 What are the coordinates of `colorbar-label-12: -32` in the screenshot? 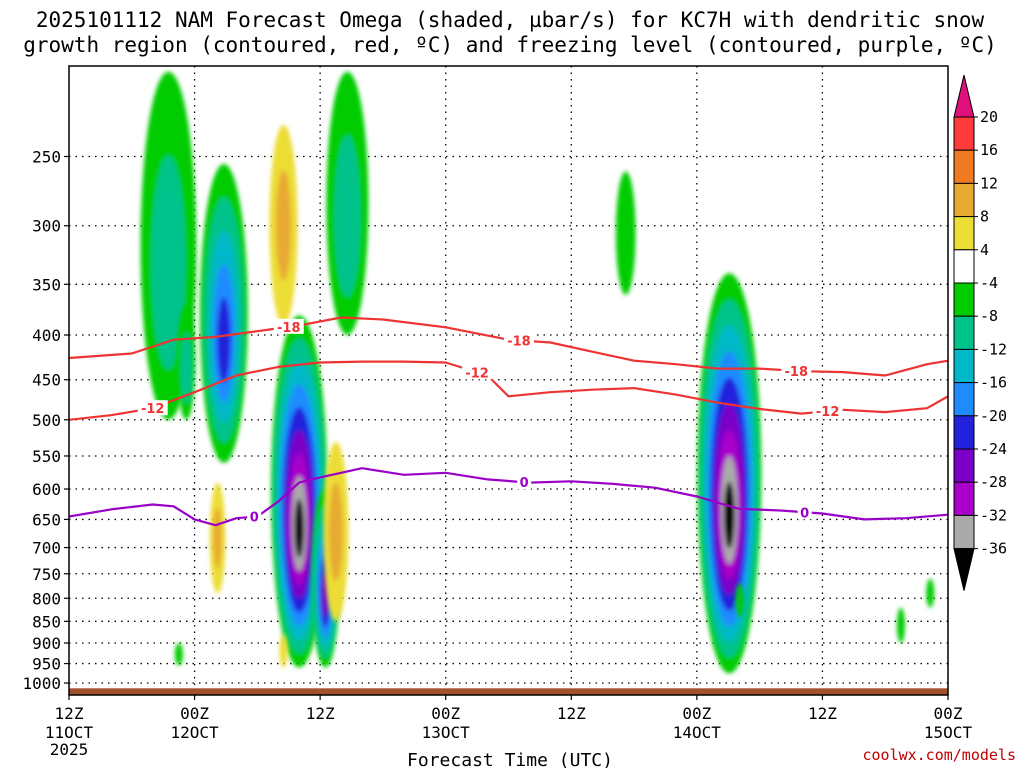 It's located at (993, 515).